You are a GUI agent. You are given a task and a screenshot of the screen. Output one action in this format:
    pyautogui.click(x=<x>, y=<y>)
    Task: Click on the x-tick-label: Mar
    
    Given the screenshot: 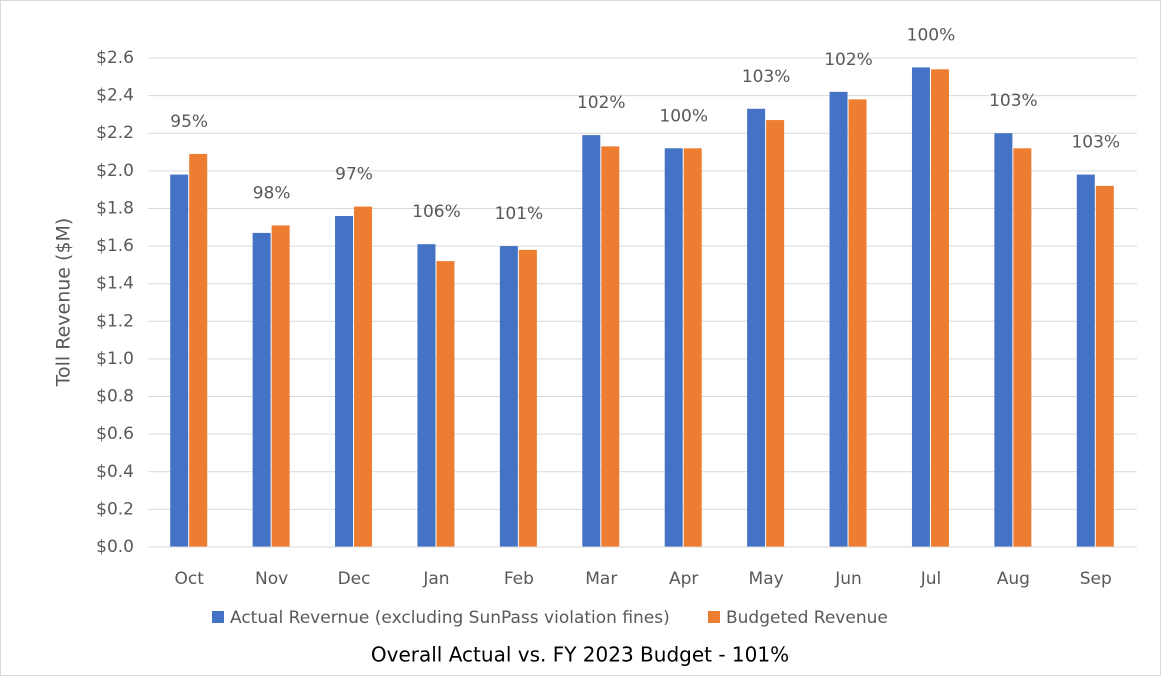 What is the action you would take?
    pyautogui.click(x=601, y=579)
    